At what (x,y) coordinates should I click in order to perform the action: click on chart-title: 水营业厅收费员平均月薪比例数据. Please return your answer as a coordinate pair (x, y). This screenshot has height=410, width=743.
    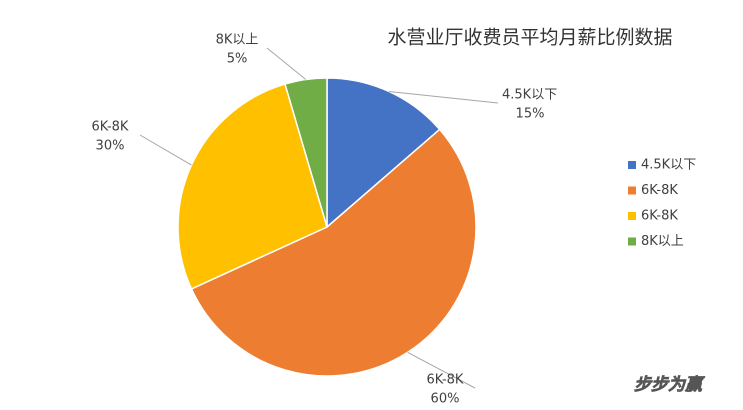
    Looking at the image, I should click on (529, 38).